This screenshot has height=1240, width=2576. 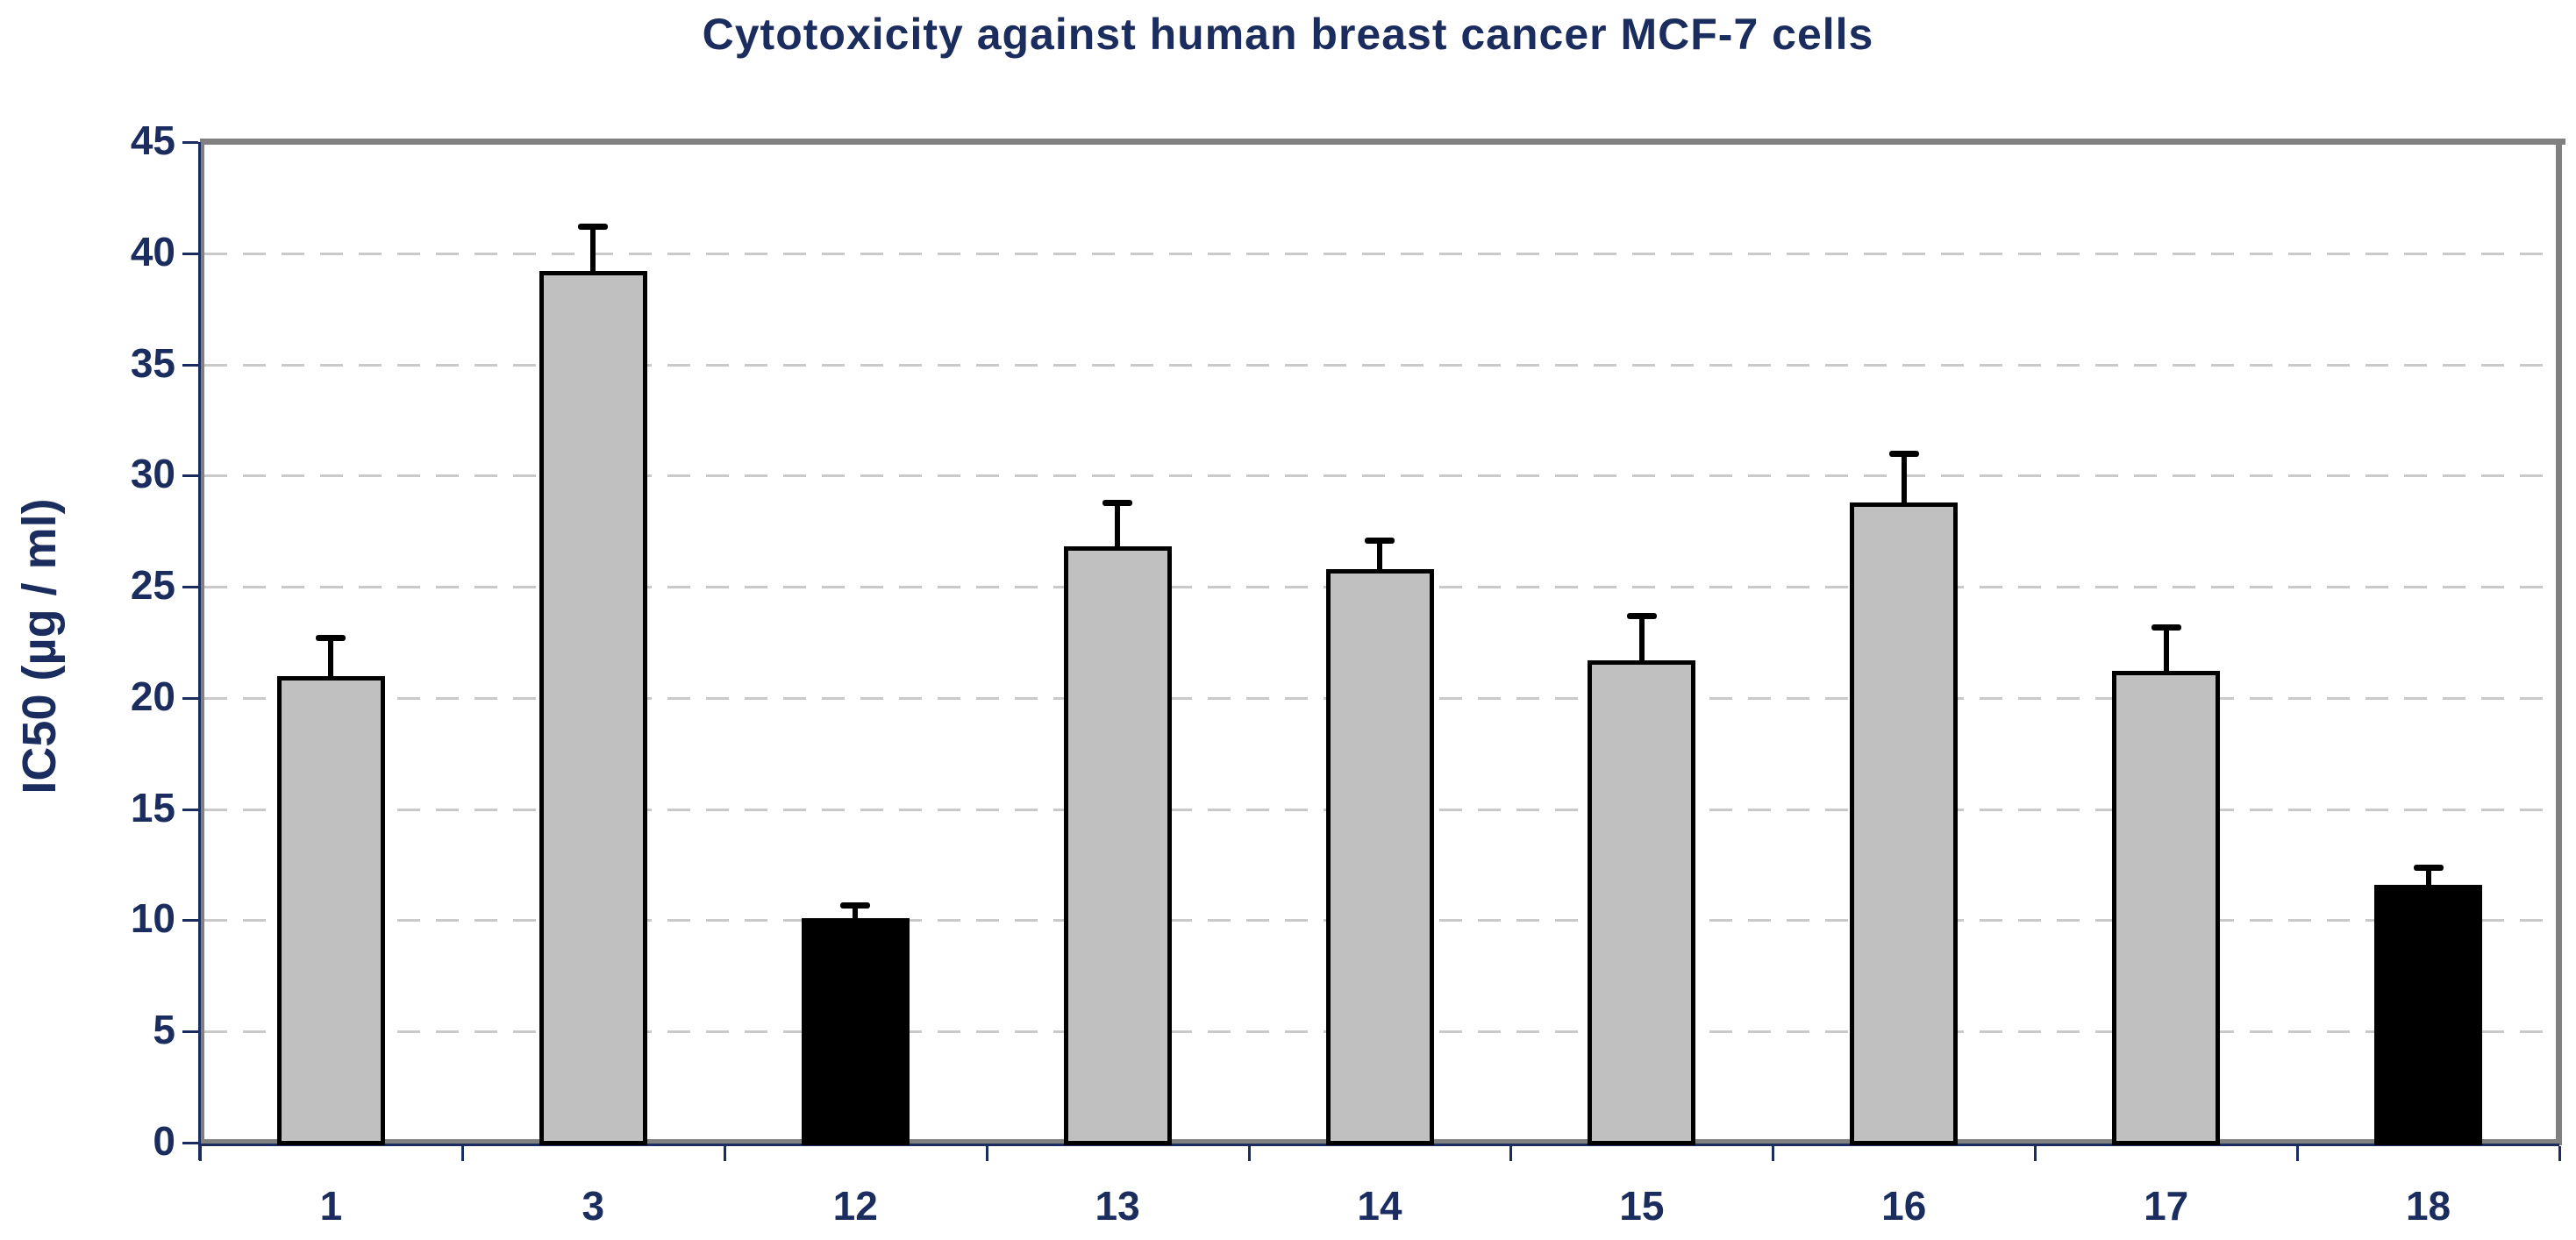 I want to click on x-tick-label: 1, so click(x=331, y=1206).